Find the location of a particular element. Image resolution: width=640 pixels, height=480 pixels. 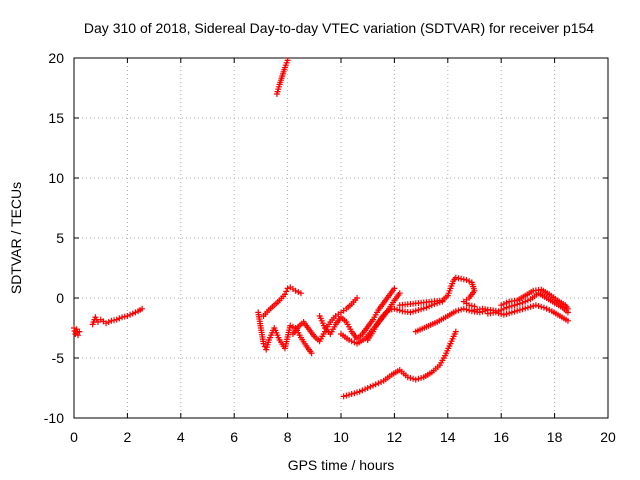

y-tick-label: 10 is located at coordinates (56, 178).